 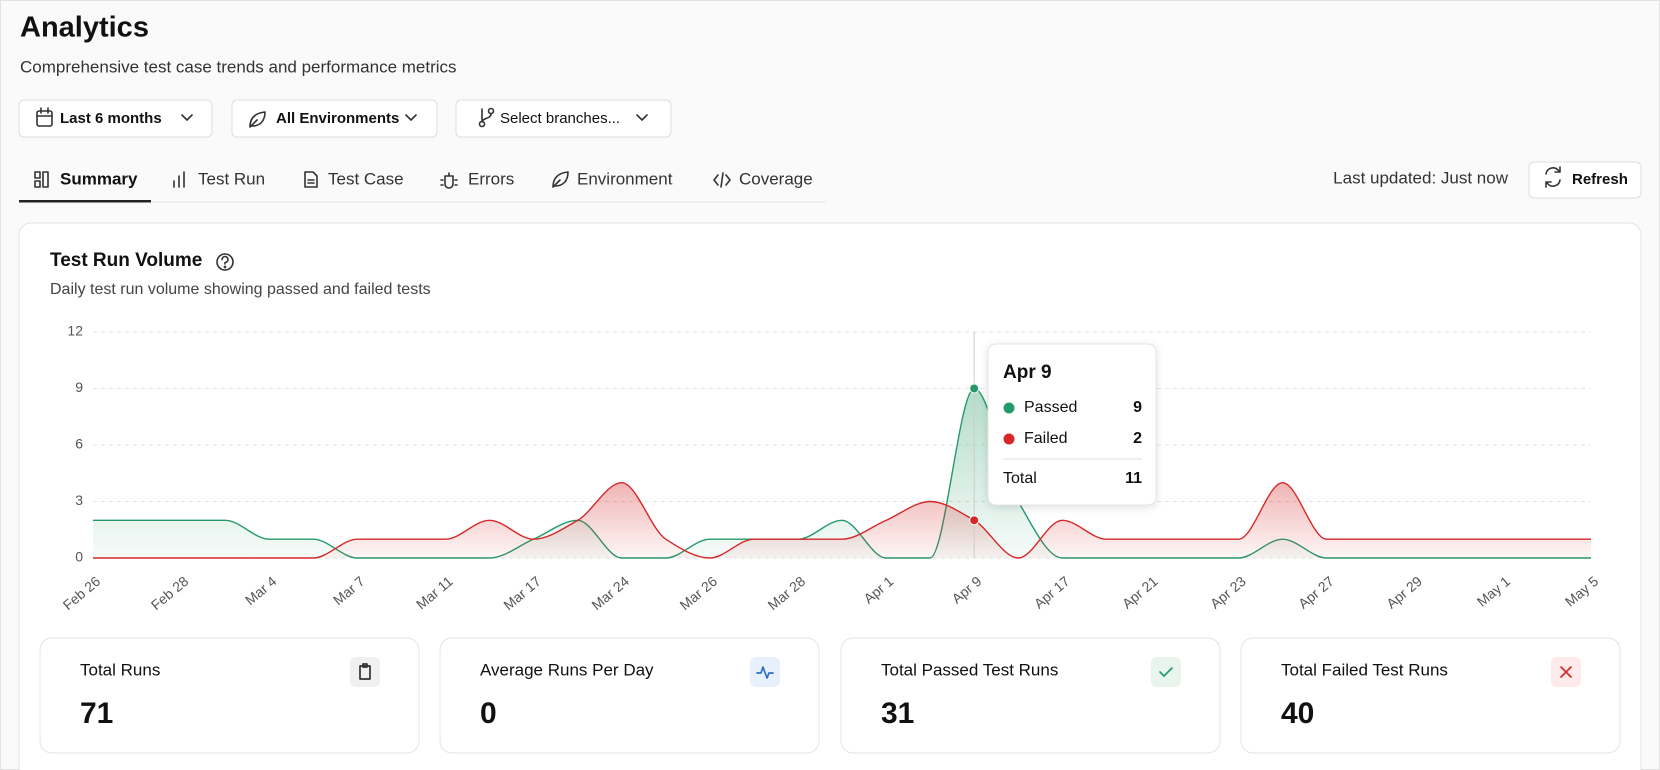 I want to click on tab: Environment, so click(x=625, y=178).